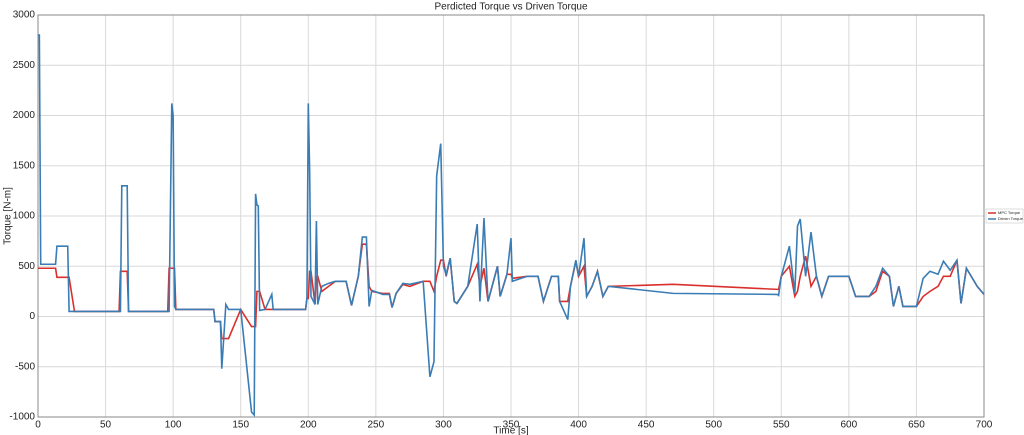 This screenshot has width=1024, height=435. Describe the element at coordinates (22, 417) in the screenshot. I see `y-tick-label: -1000` at that location.